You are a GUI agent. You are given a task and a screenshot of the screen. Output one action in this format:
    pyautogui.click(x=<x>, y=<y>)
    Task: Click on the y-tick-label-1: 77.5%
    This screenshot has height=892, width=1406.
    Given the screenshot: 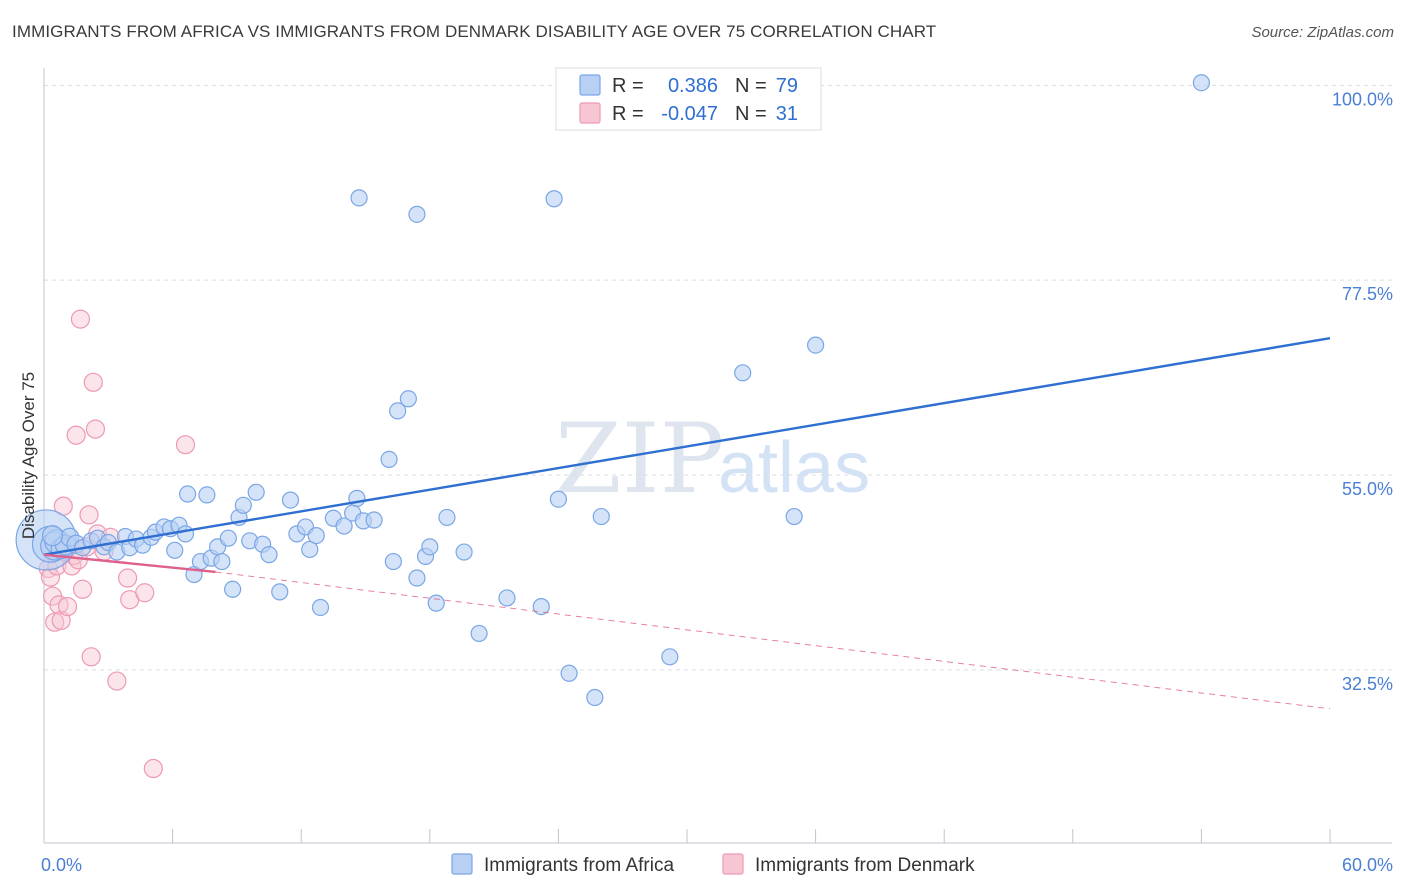 What is the action you would take?
    pyautogui.click(x=1367, y=294)
    